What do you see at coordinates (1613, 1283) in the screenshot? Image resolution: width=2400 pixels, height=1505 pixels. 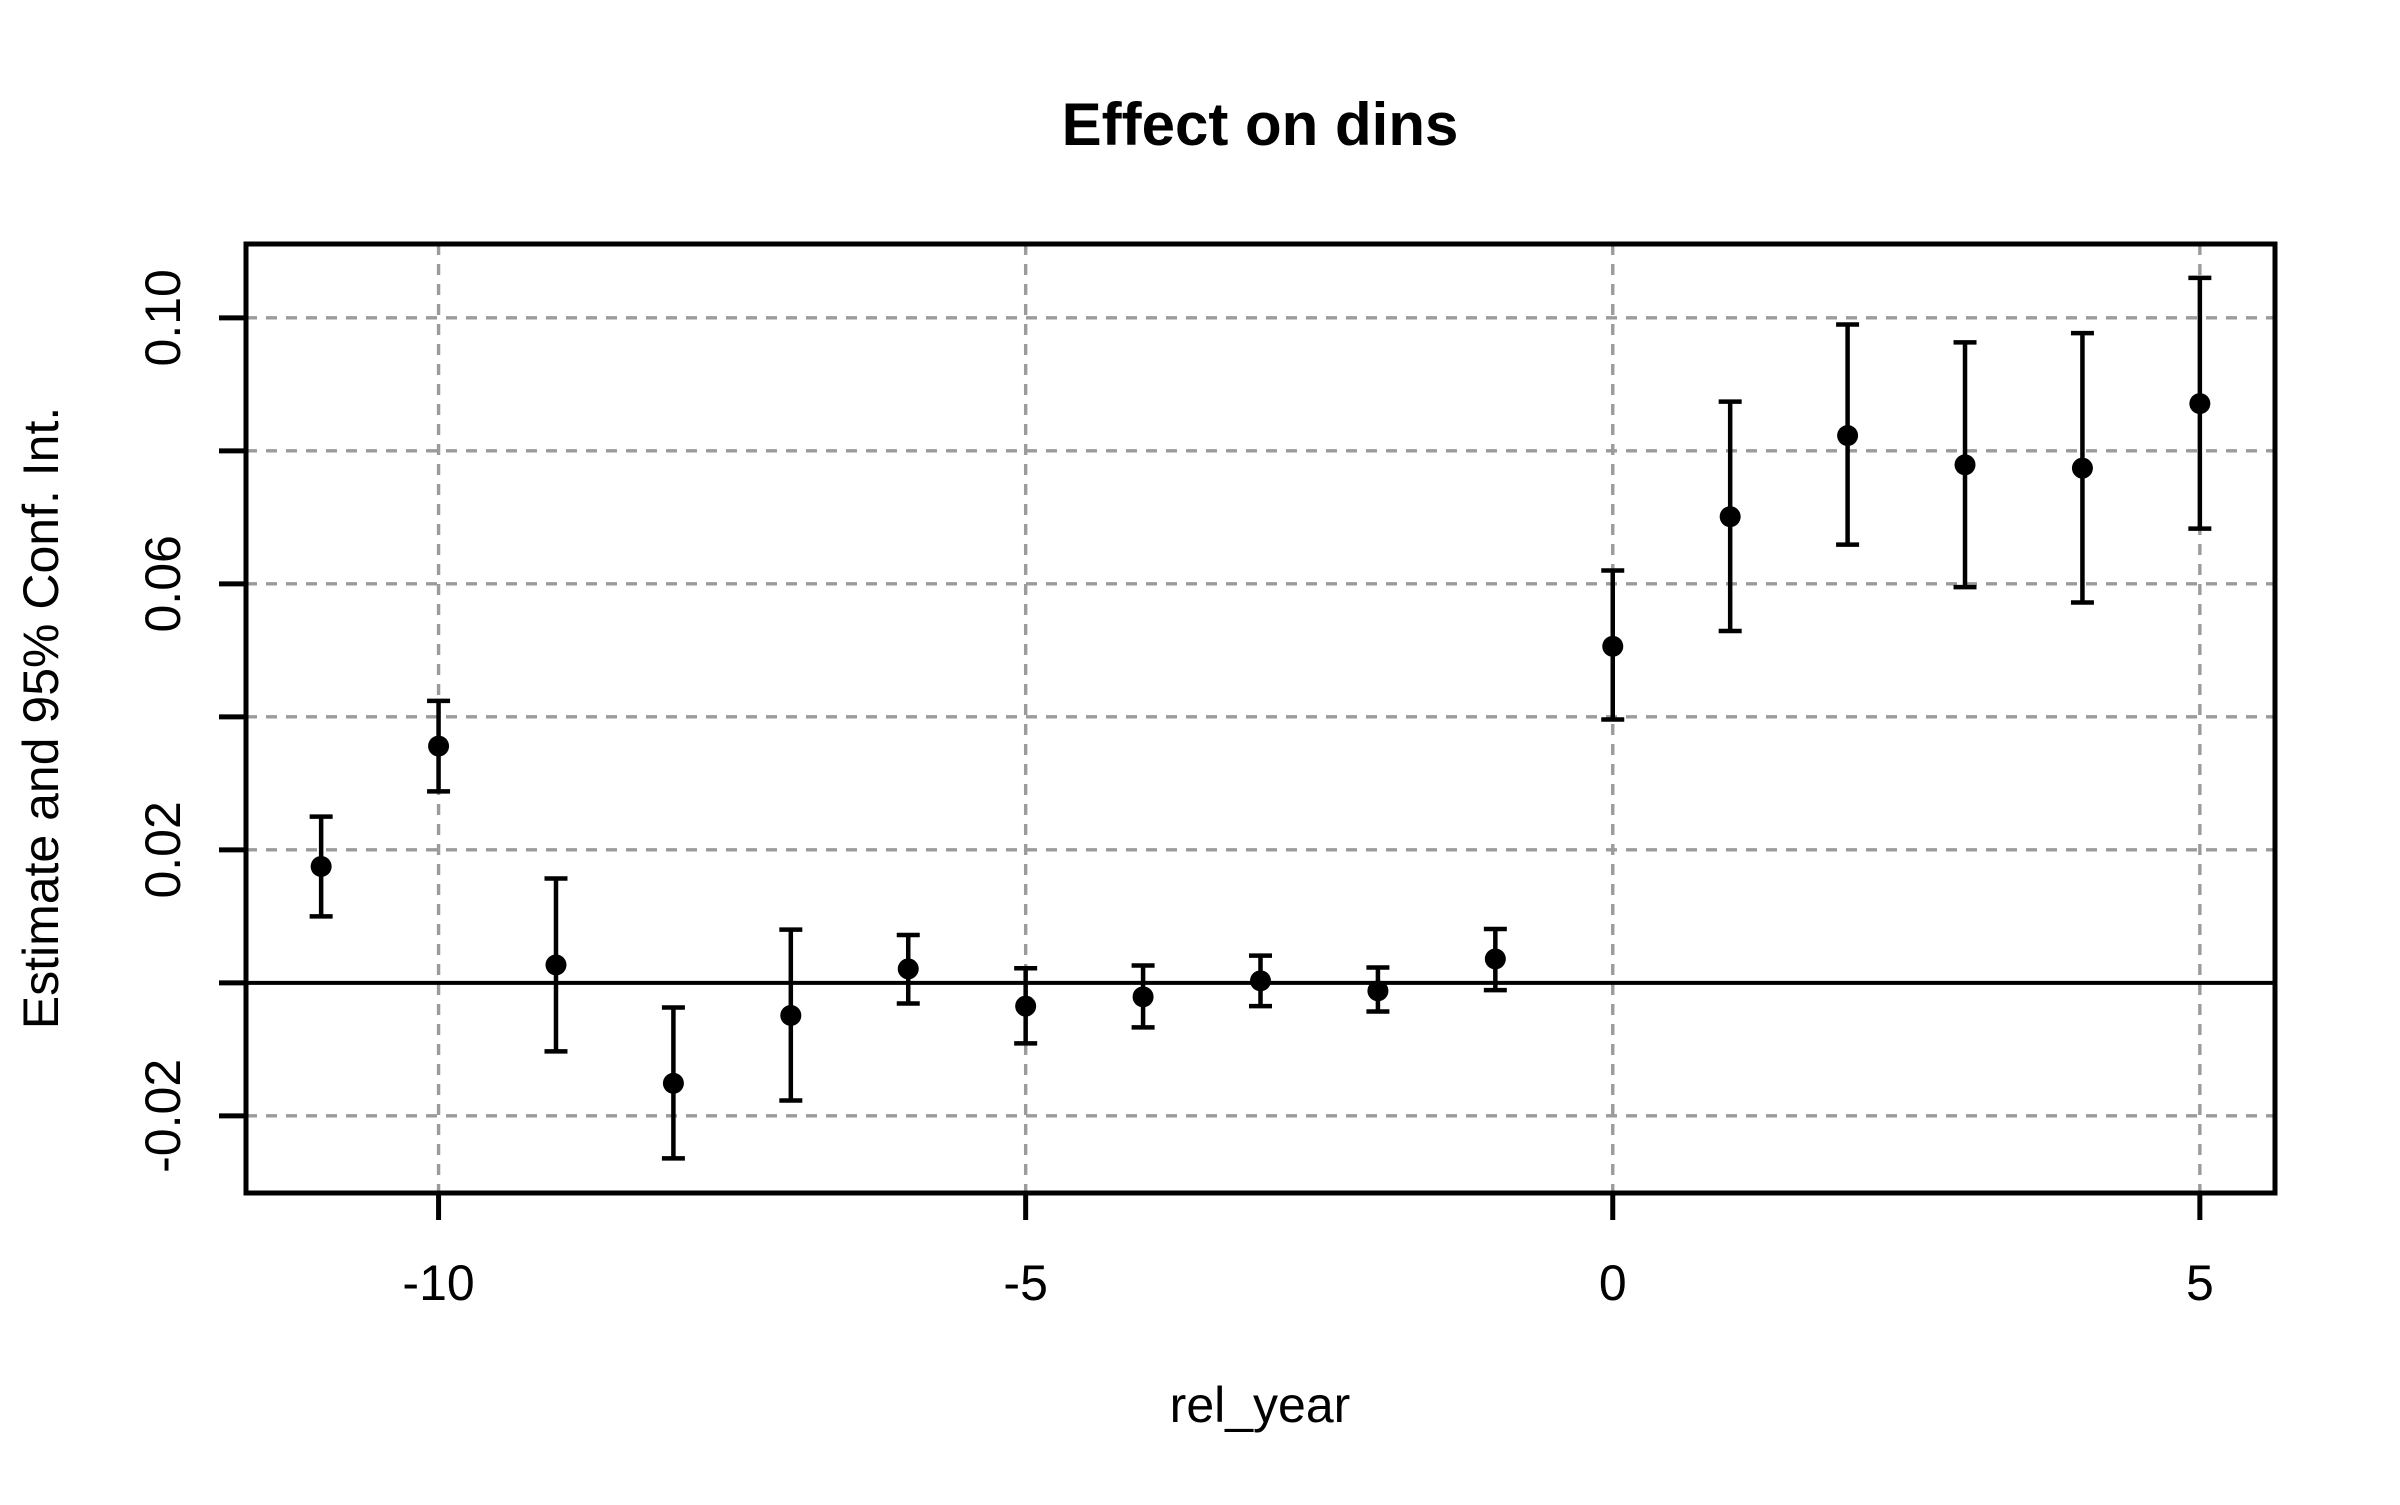 I see `x-tick-label: 0` at bounding box center [1613, 1283].